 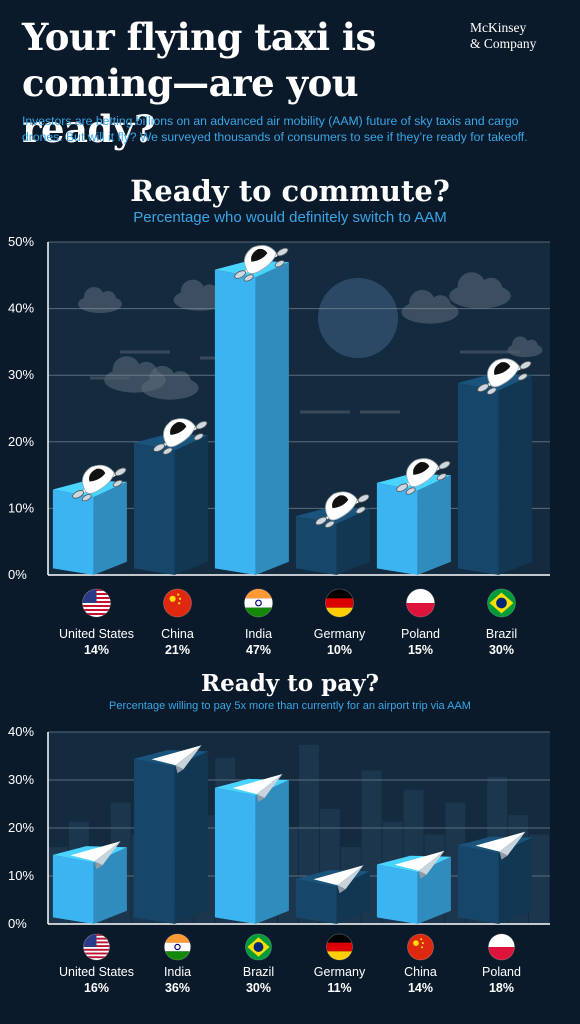 I want to click on value-label: 30%, so click(x=501, y=650).